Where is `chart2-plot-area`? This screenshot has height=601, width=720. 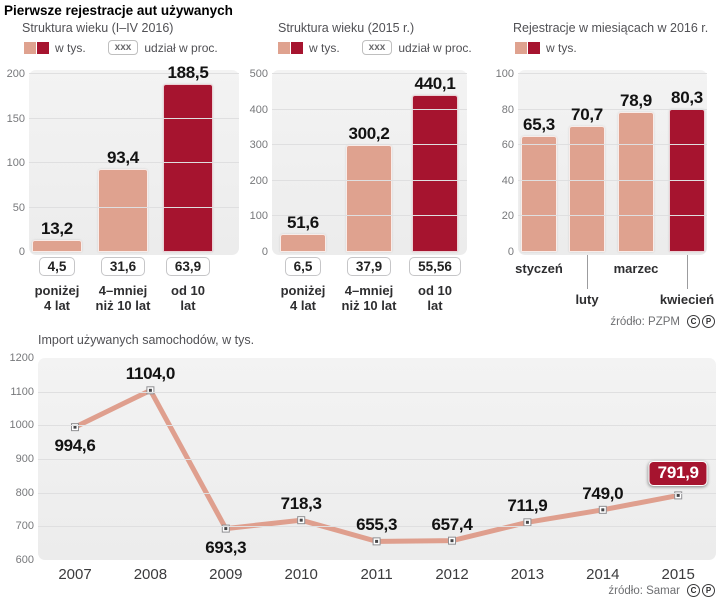 chart2-plot-area is located at coordinates (369, 162).